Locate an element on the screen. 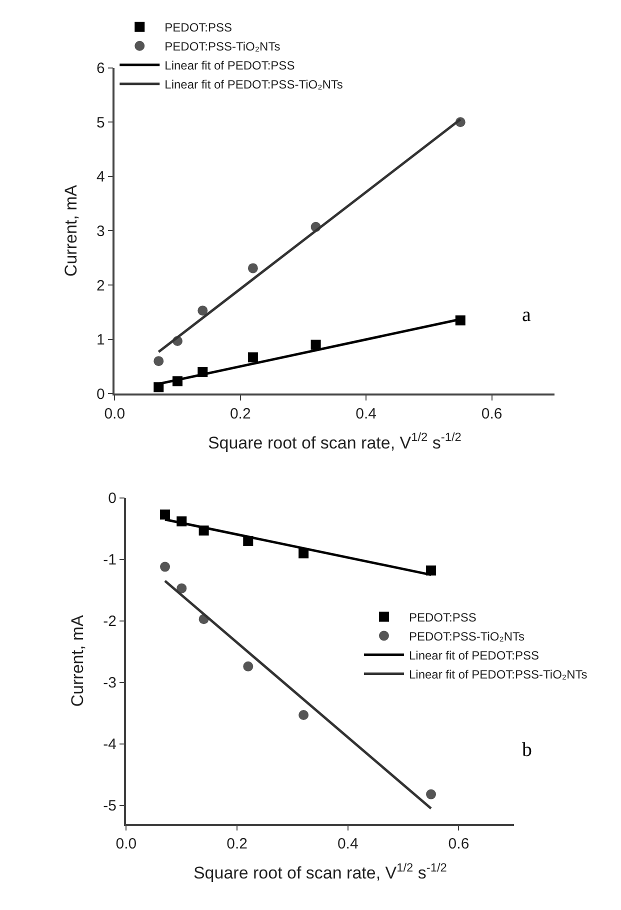 This screenshot has width=621, height=910. y-tick-label: 1 is located at coordinates (100, 340).